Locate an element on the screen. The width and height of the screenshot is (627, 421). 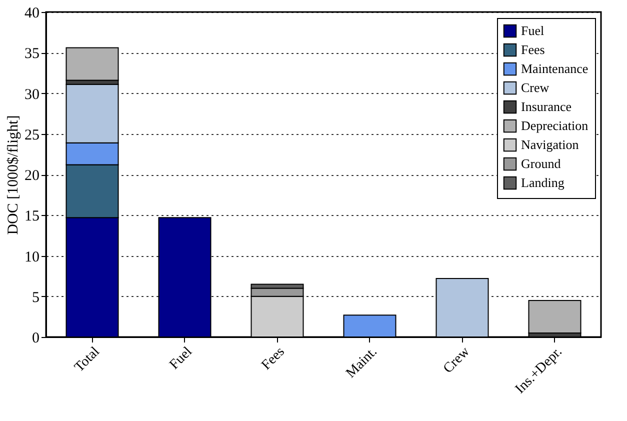
y-tick-label: 25 is located at coordinates (32, 135).